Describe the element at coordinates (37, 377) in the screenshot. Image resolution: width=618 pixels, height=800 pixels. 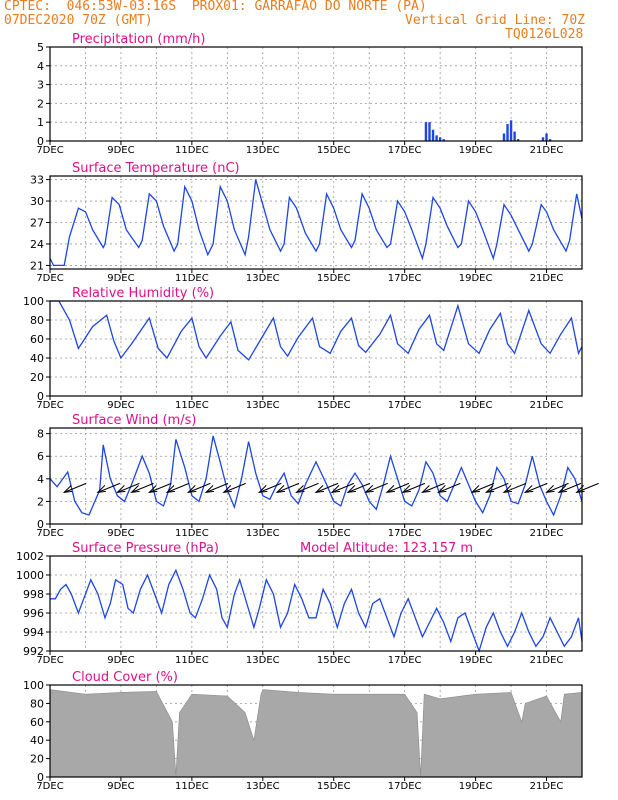
I see `y-tick-label: 20` at that location.